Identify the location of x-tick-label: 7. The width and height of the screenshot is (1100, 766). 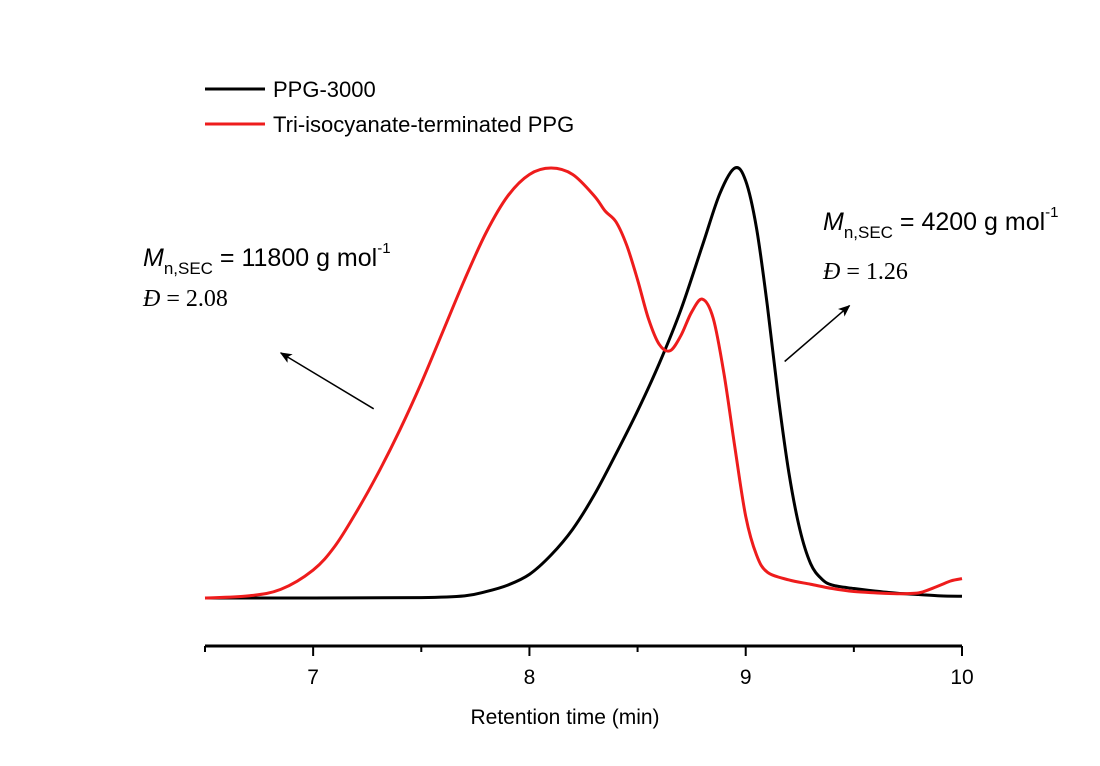
(313, 677).